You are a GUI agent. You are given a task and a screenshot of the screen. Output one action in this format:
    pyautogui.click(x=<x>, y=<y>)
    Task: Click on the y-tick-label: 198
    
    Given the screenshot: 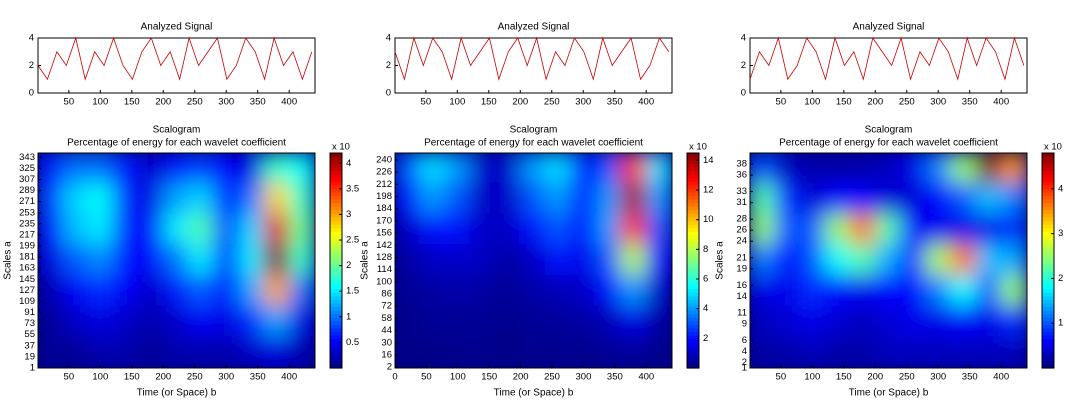 What is the action you would take?
    pyautogui.click(x=384, y=196)
    